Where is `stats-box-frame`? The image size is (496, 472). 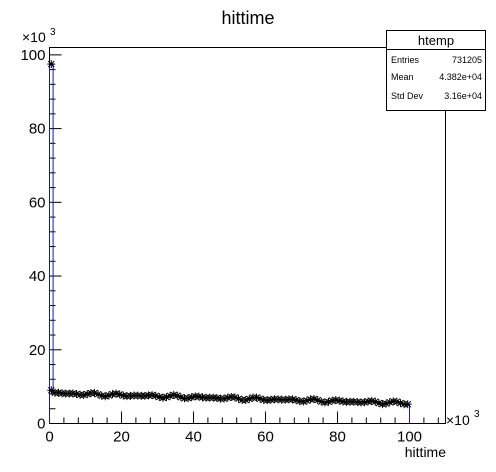 stats-box-frame is located at coordinates (436, 70).